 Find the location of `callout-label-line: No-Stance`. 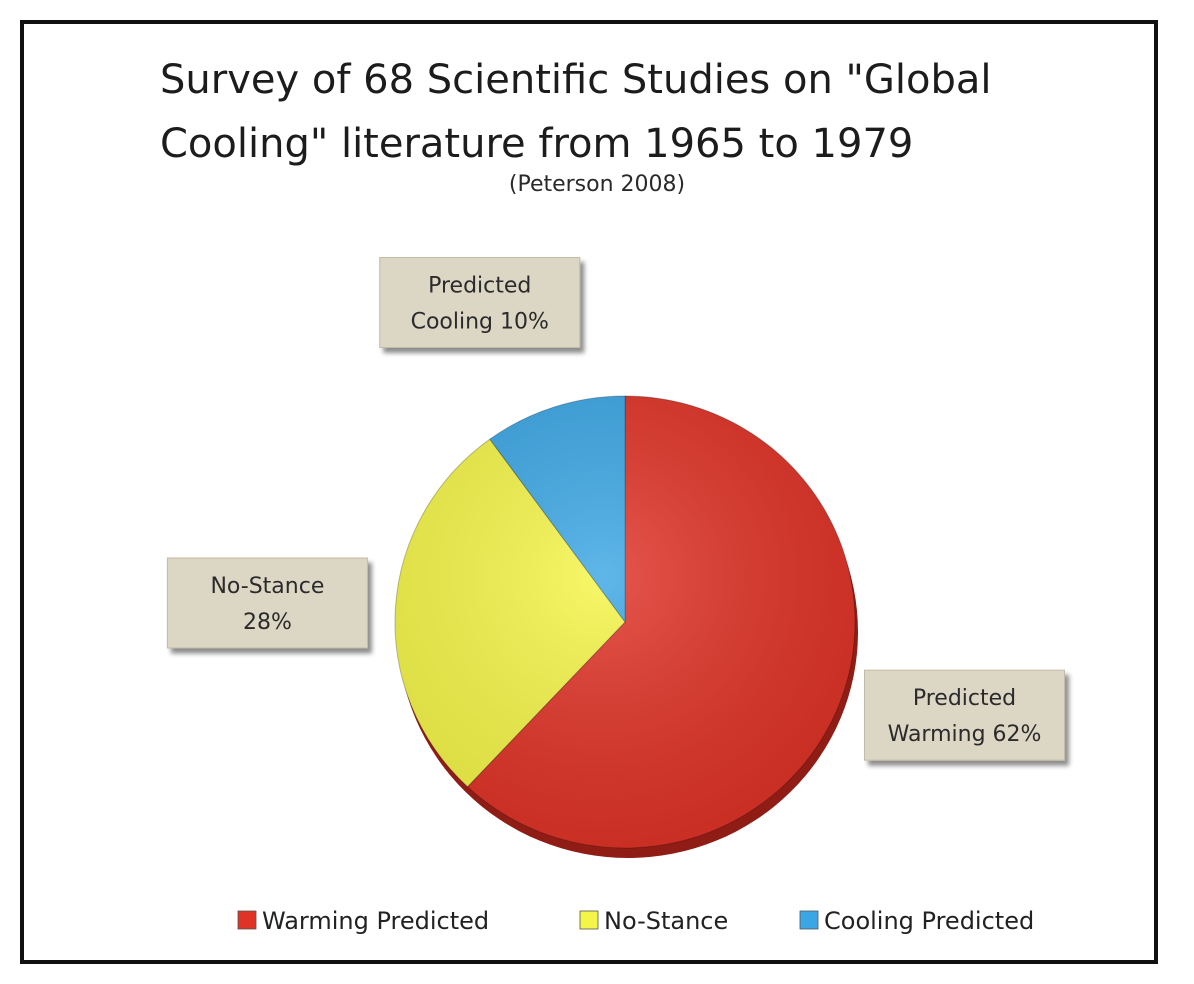

callout-label-line: No-Stance is located at coordinates (267, 586).